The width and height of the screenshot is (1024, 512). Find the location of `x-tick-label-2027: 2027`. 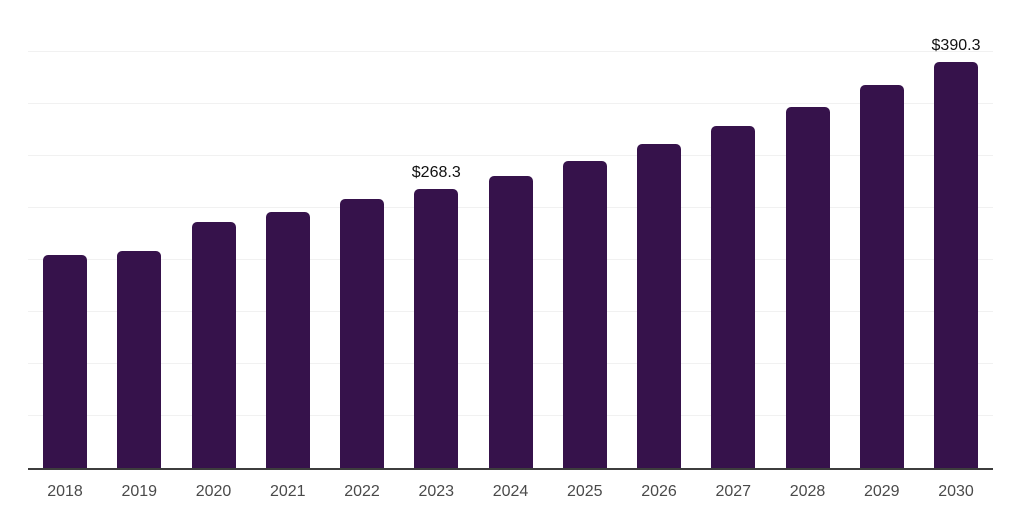

x-tick-label-2027: 2027 is located at coordinates (733, 491).